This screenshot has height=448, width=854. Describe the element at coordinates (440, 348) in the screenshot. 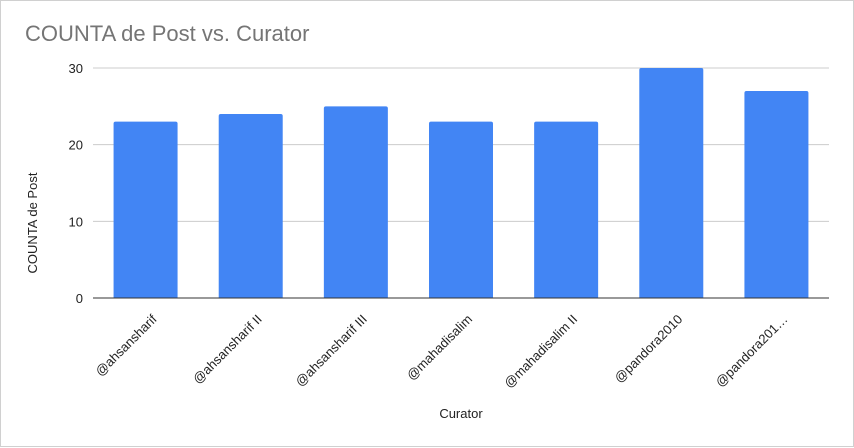

I see `x-tick-label: @mahadisalim` at that location.